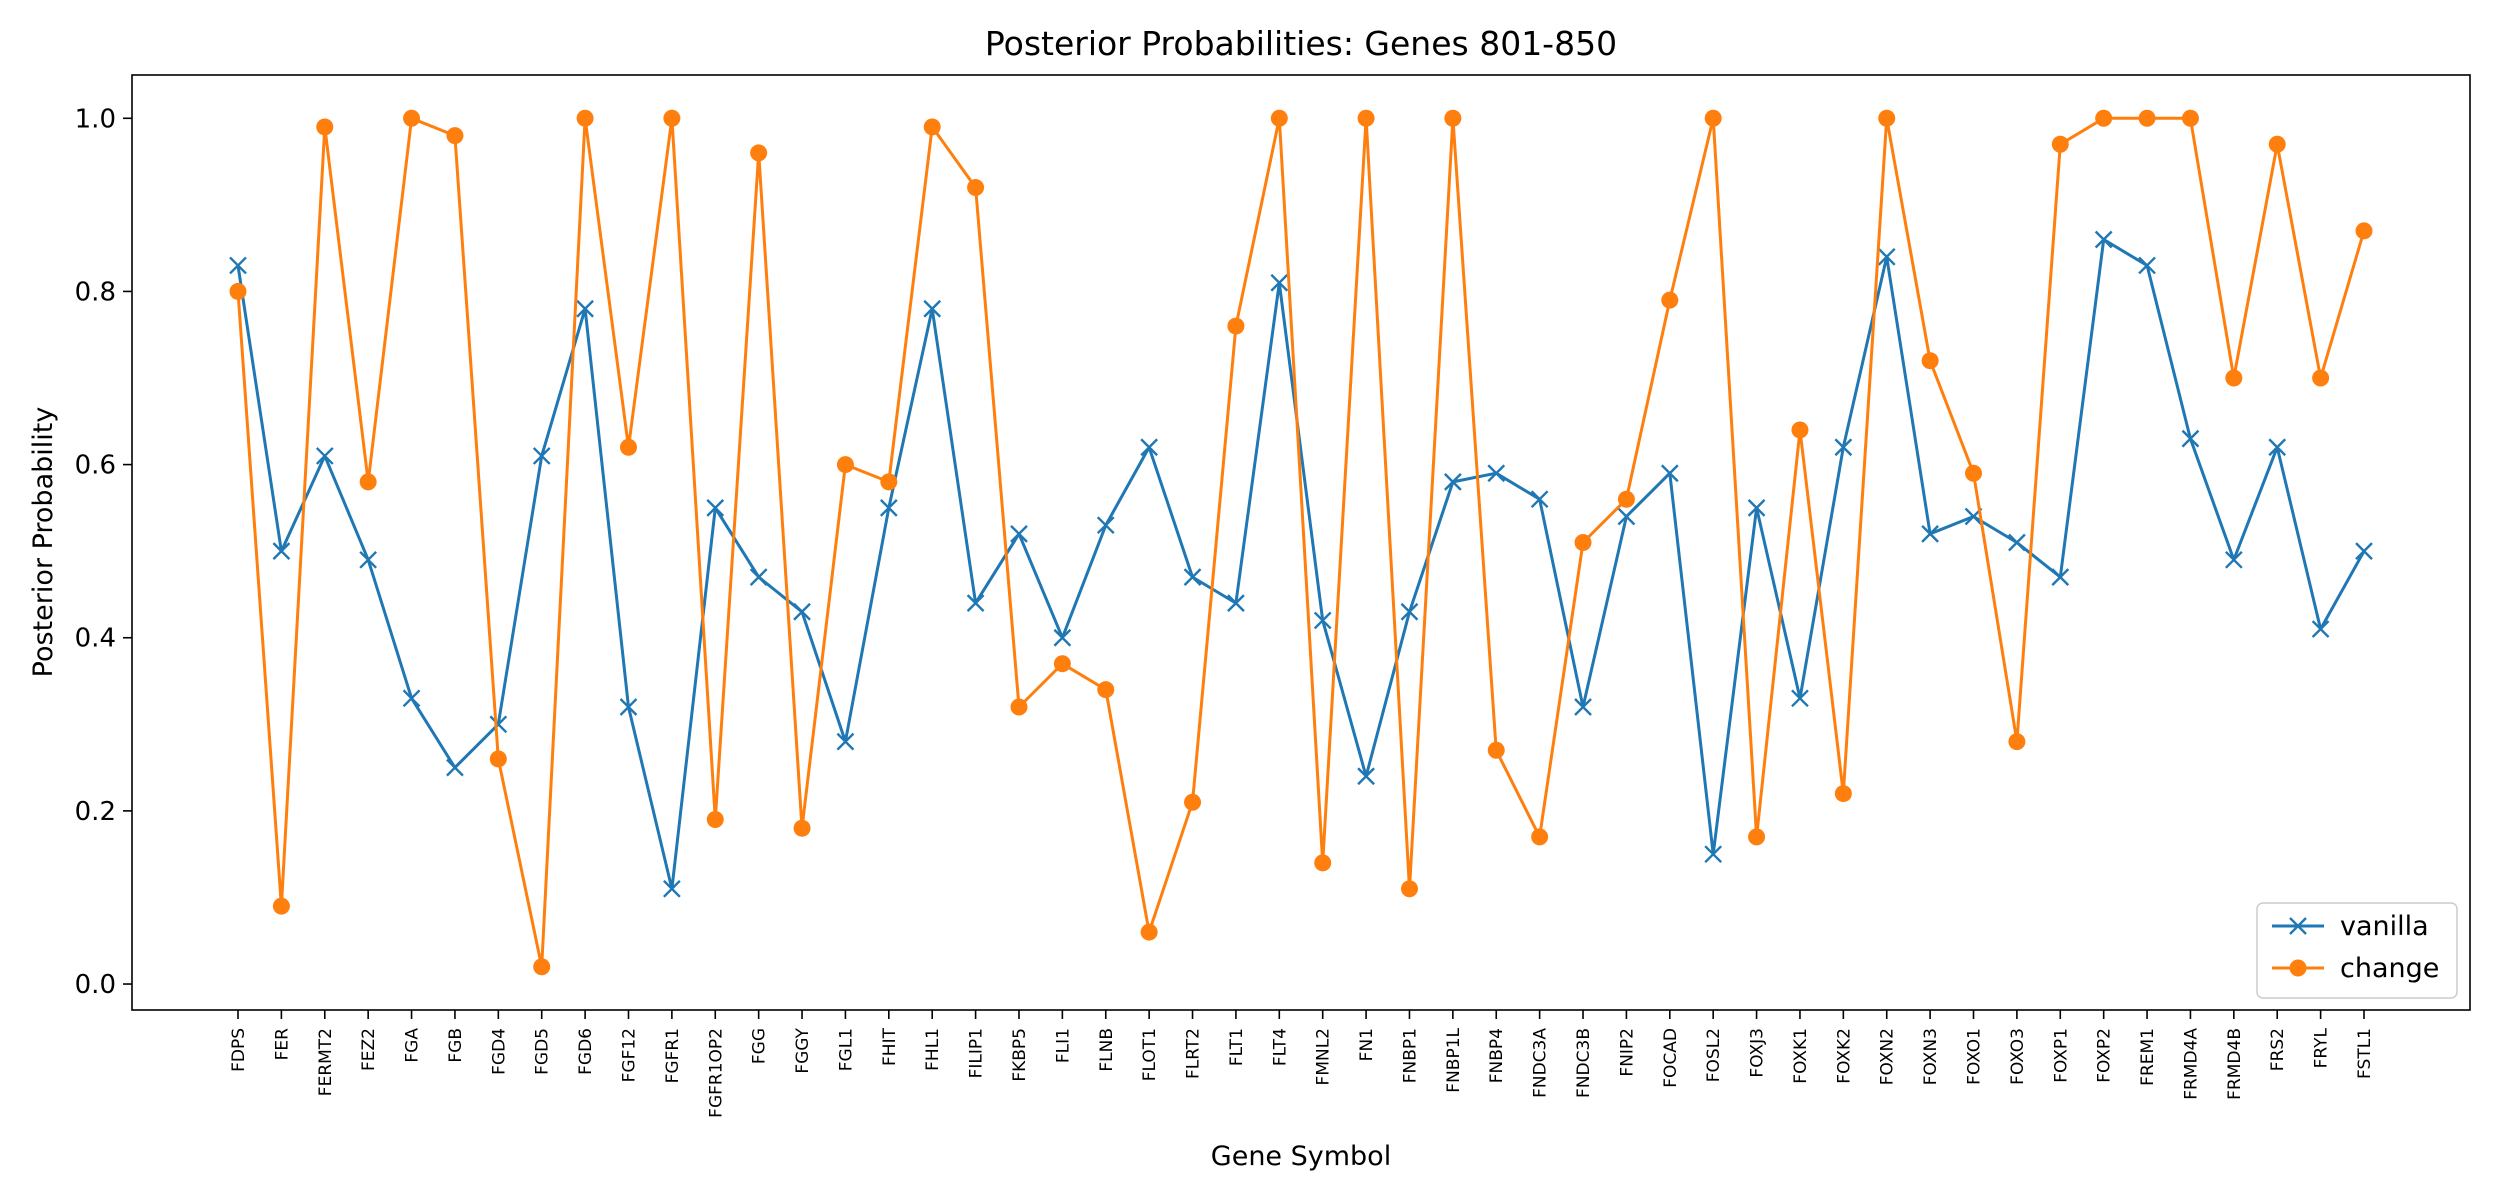 The image size is (2500, 1200). Describe the element at coordinates (2235, 1064) in the screenshot. I see `x-tick-label: FRMD4B` at that location.